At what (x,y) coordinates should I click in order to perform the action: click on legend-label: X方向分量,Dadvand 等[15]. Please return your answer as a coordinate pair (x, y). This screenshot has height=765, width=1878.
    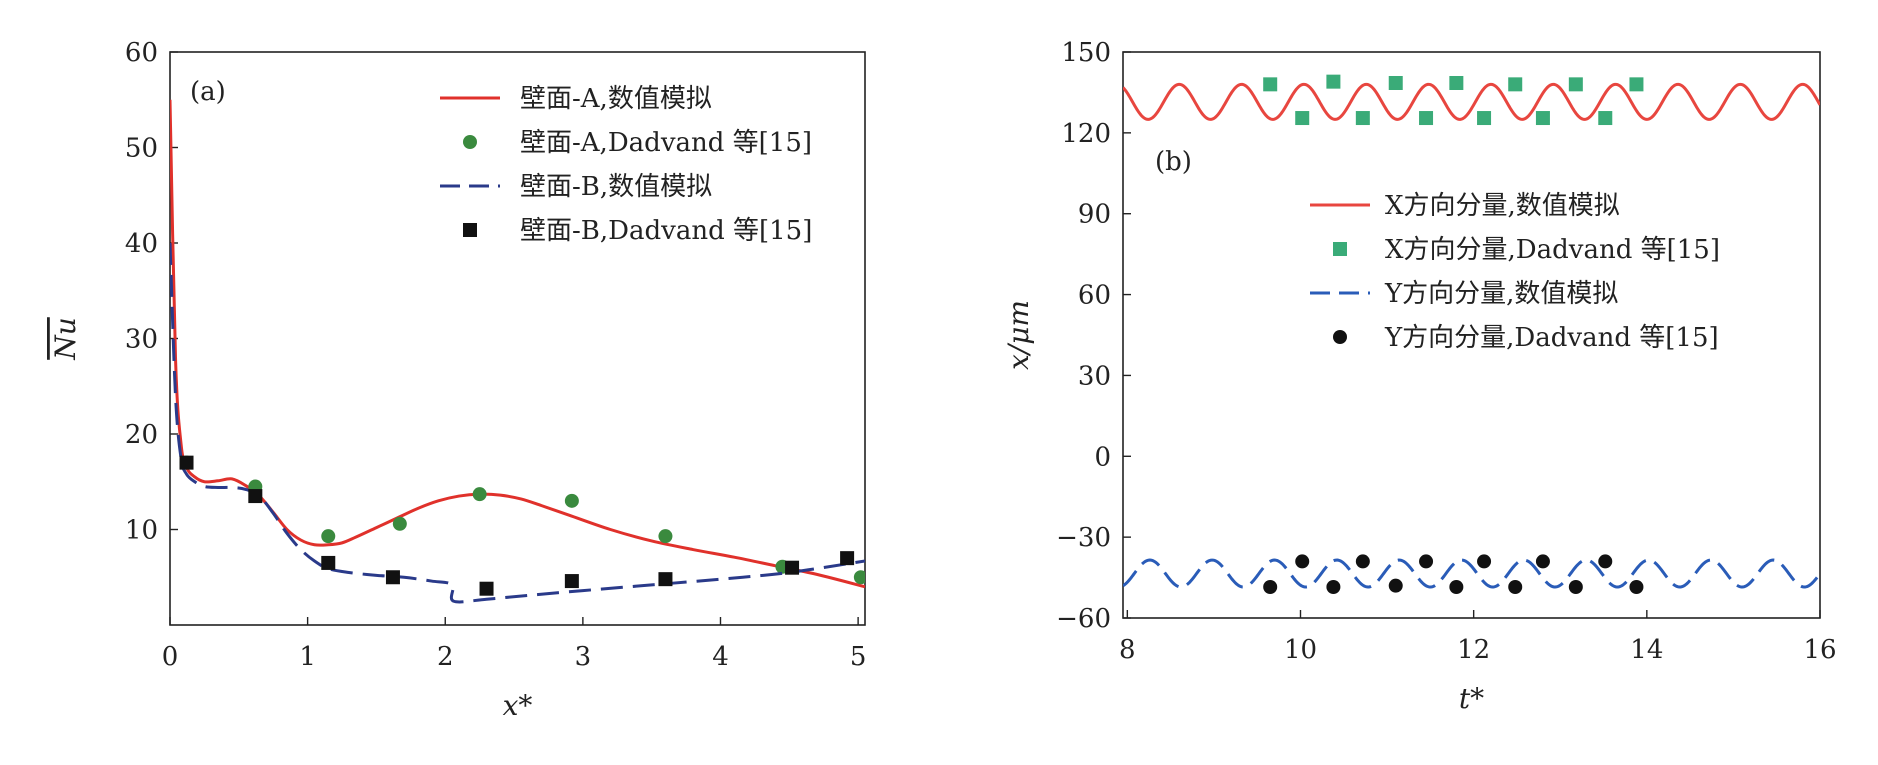
    Looking at the image, I should click on (1552, 250).